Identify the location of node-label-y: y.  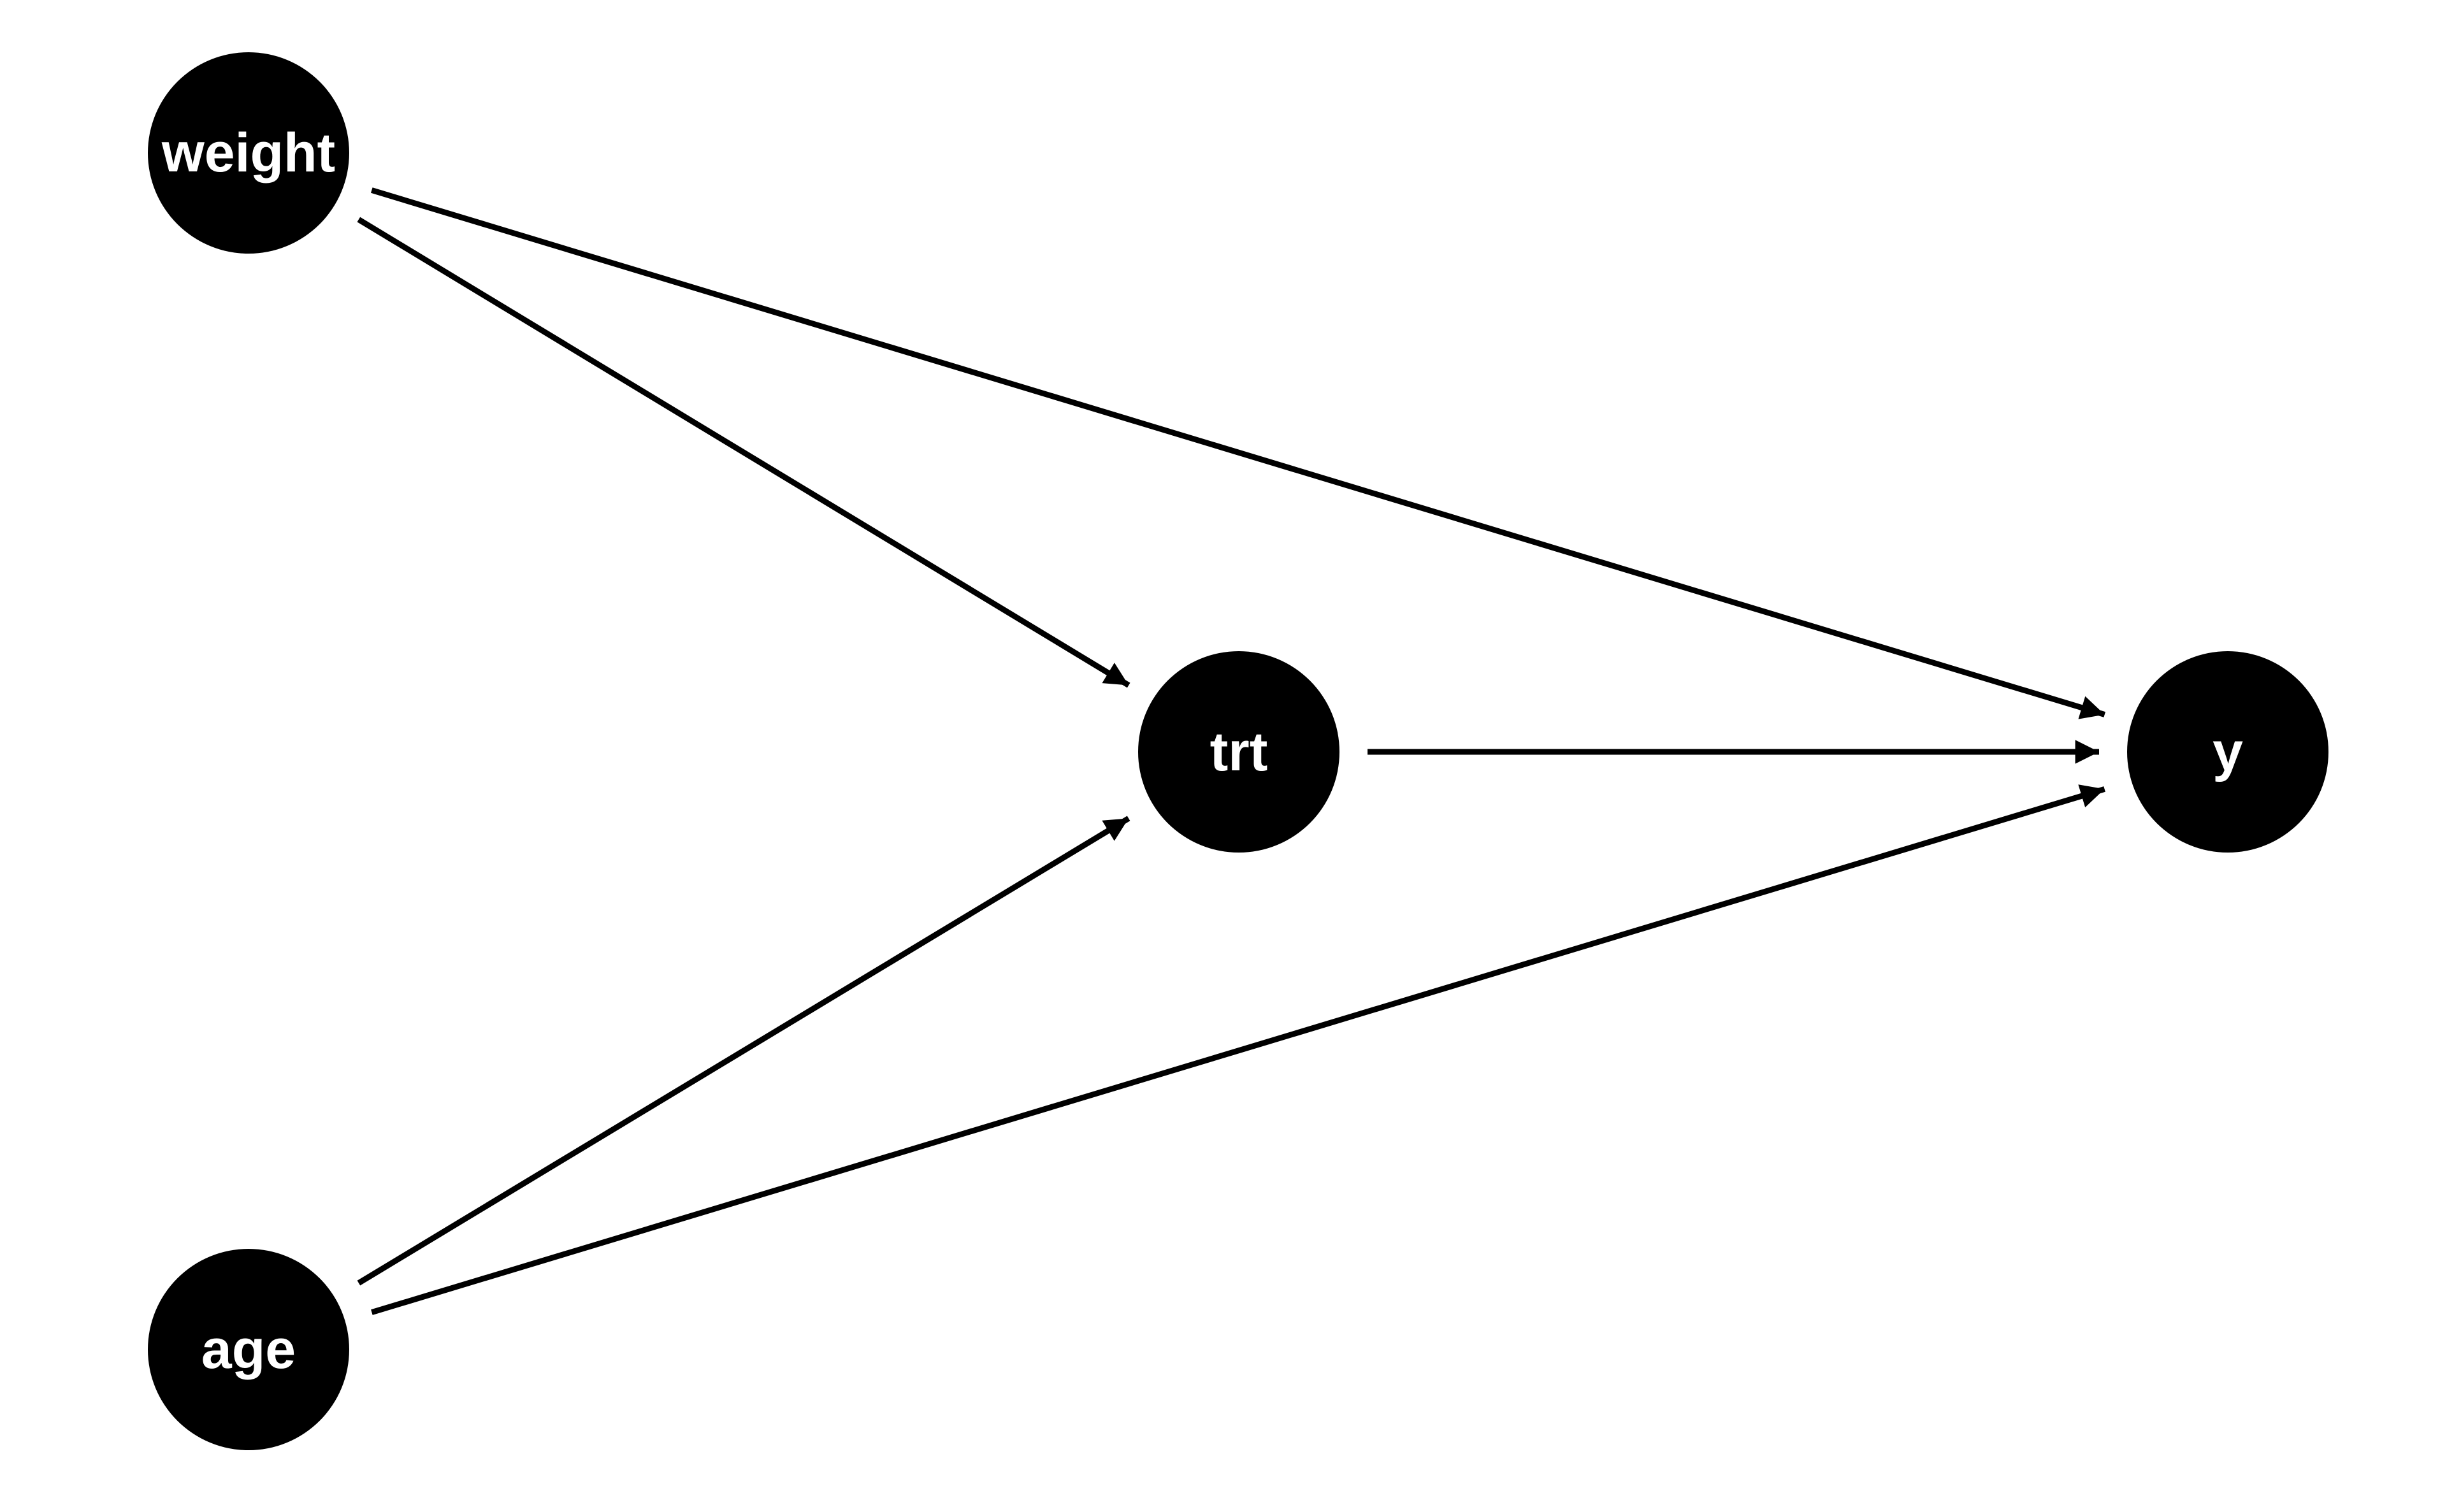
(2227, 751).